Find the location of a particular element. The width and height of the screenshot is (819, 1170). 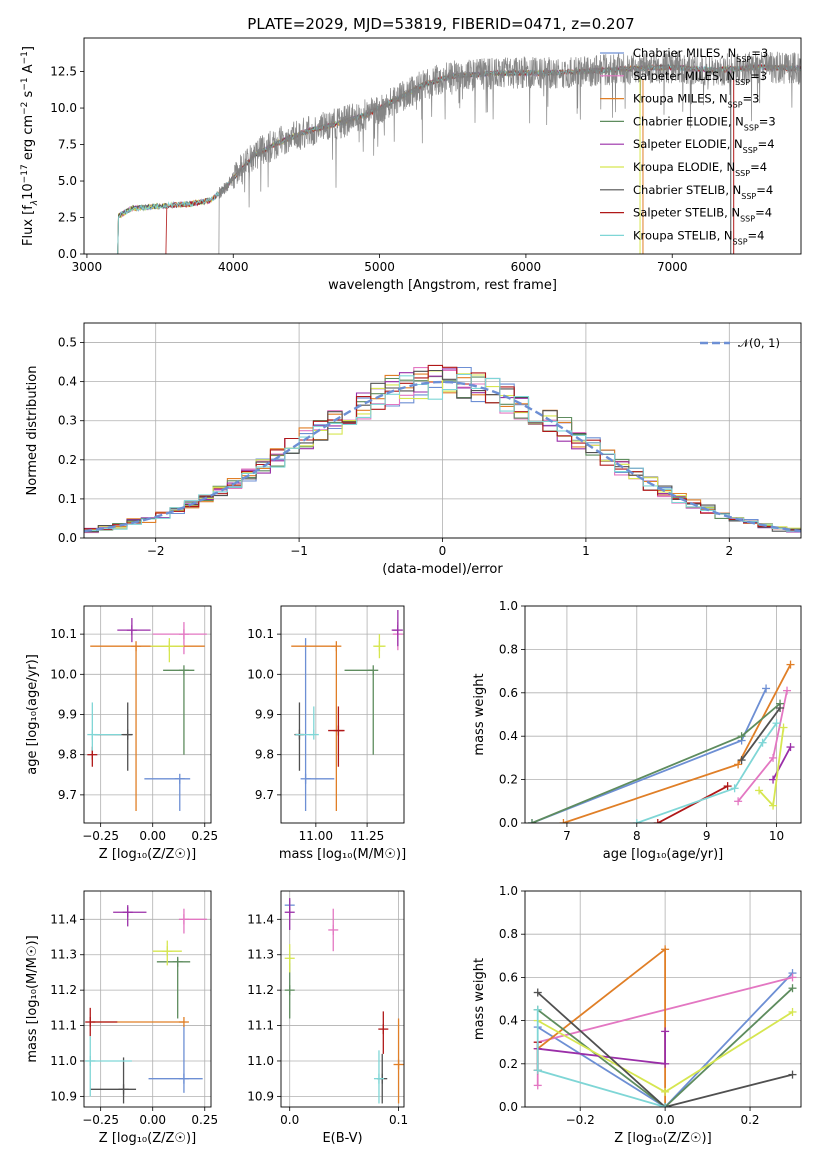

y-tick-label: 11.0 is located at coordinates (63, 1061).